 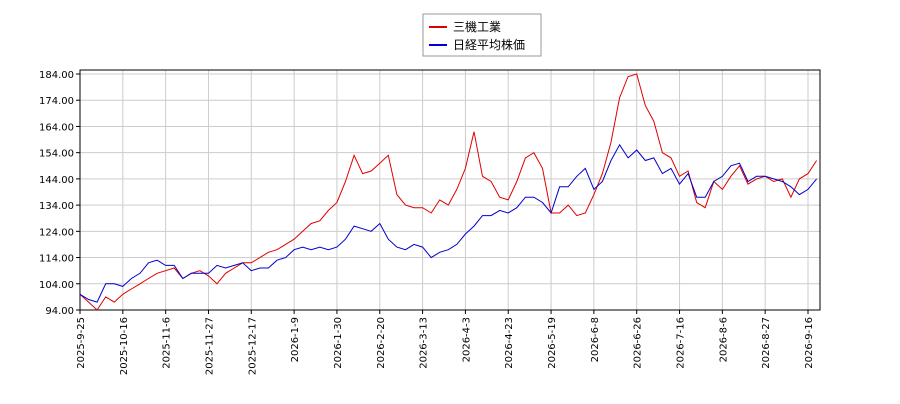 What do you see at coordinates (482, 35) in the screenshot?
I see `legend-box` at bounding box center [482, 35].